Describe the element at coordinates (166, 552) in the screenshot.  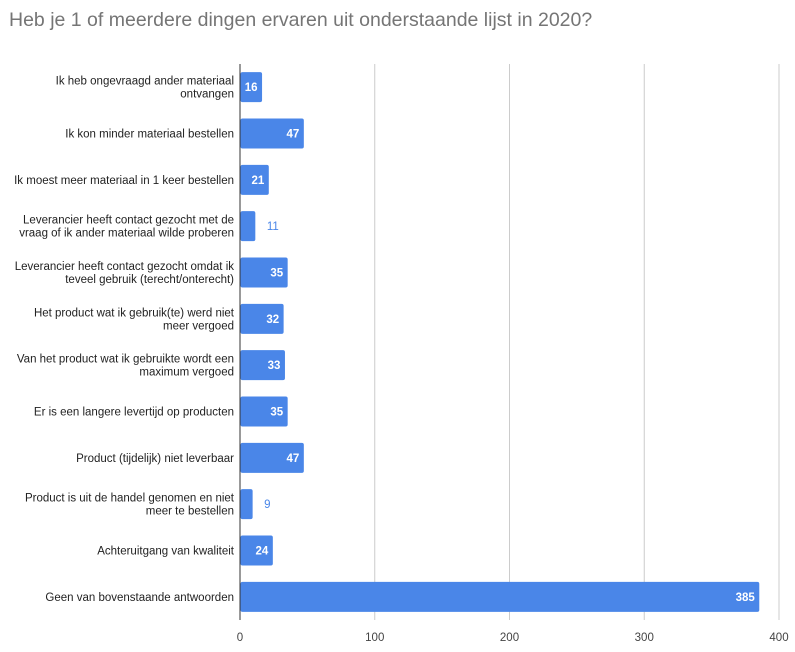
I see `category-label: Achteruitgang van kwaliteit` at that location.